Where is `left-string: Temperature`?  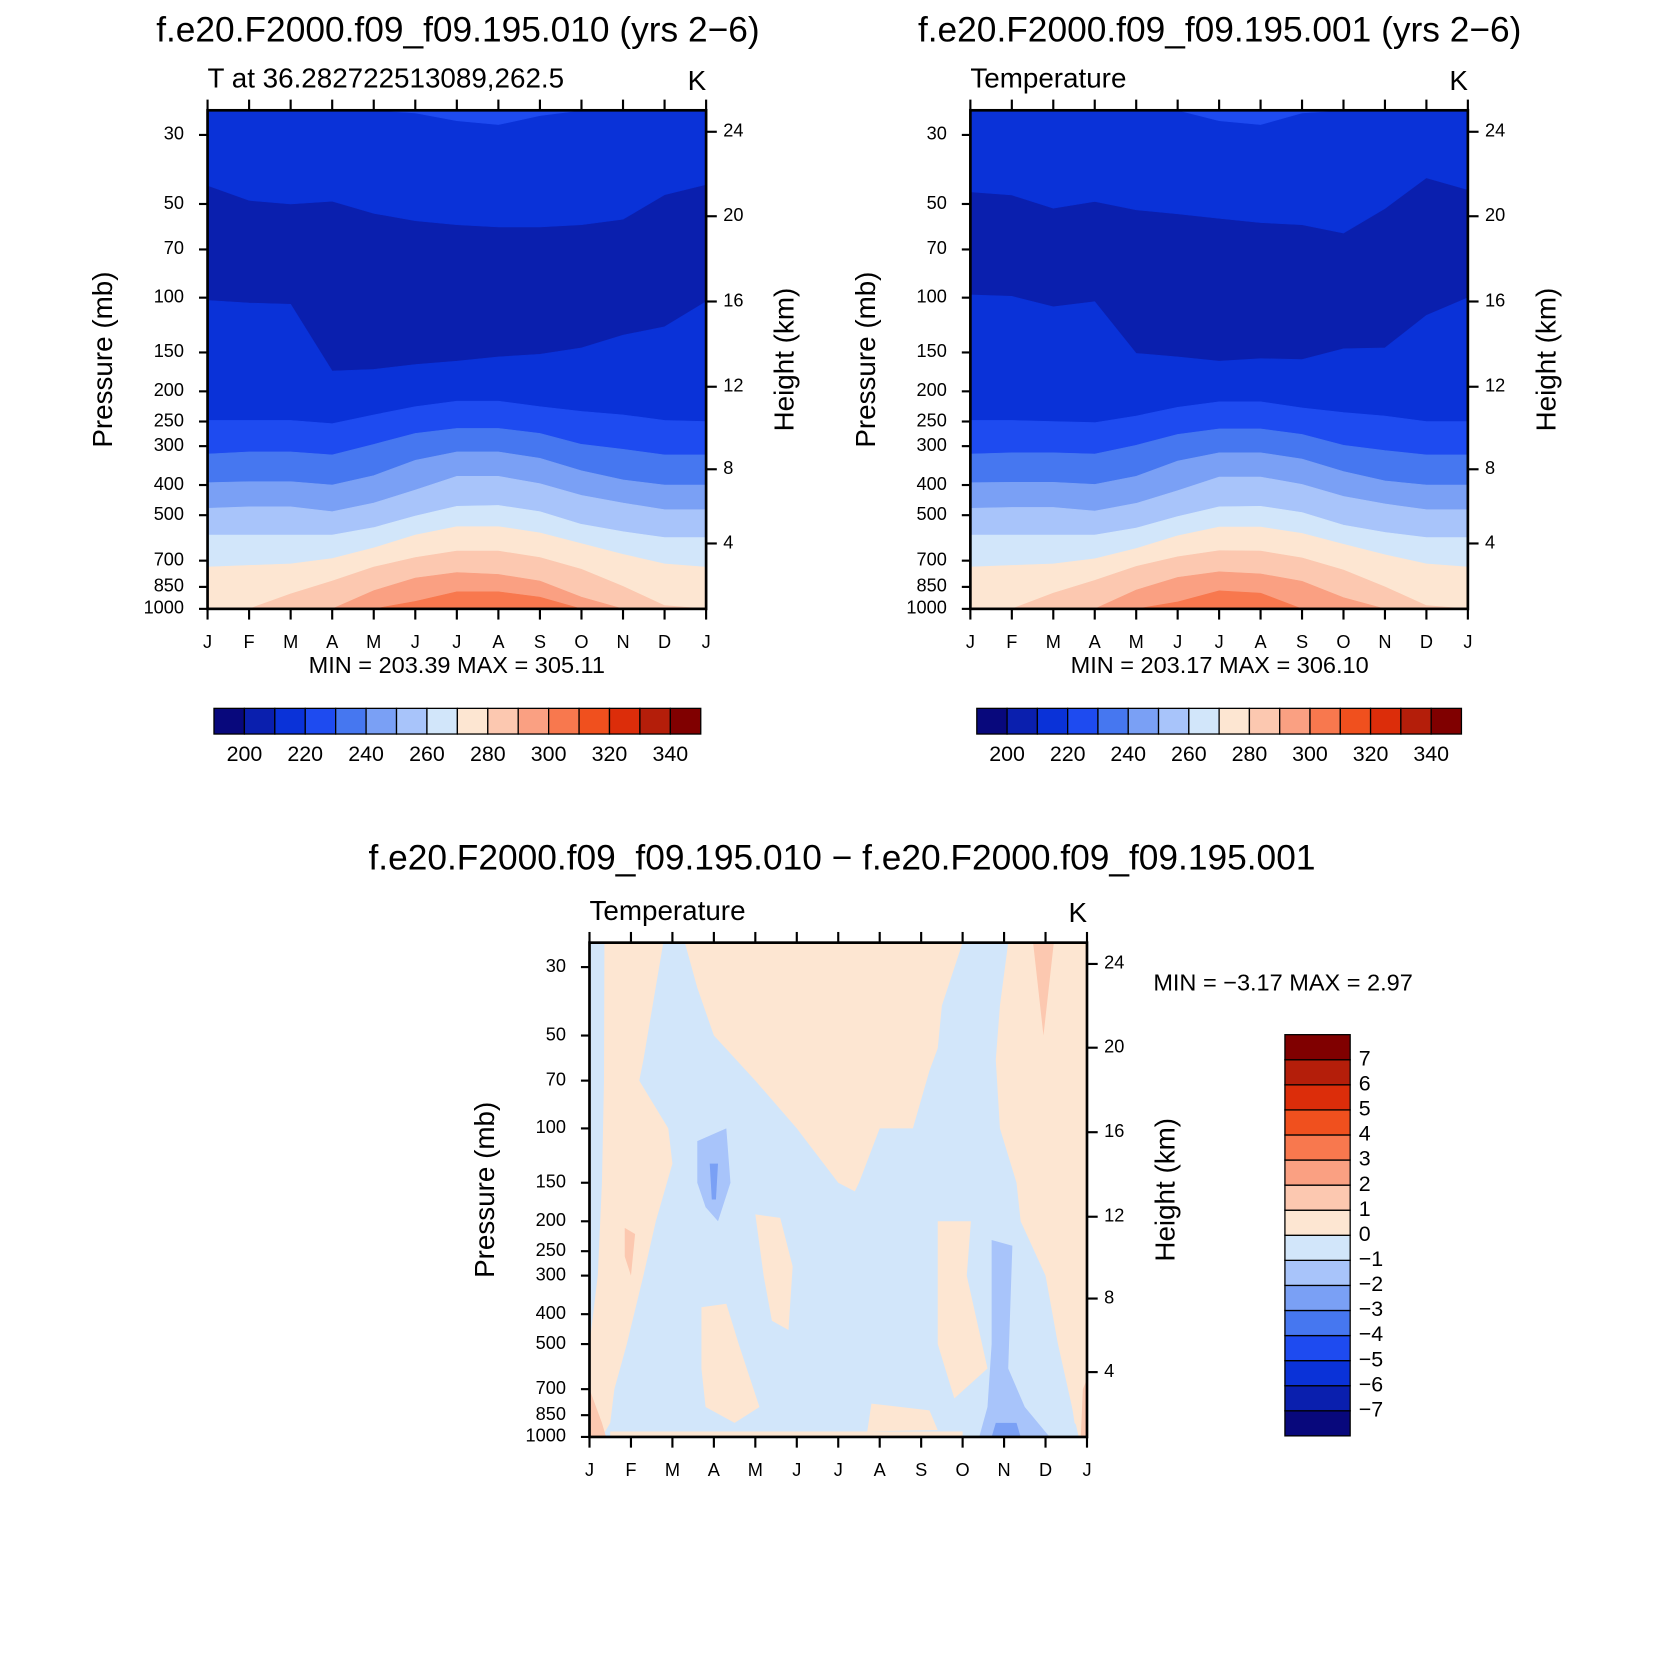
left-string: Temperature is located at coordinates (667, 910).